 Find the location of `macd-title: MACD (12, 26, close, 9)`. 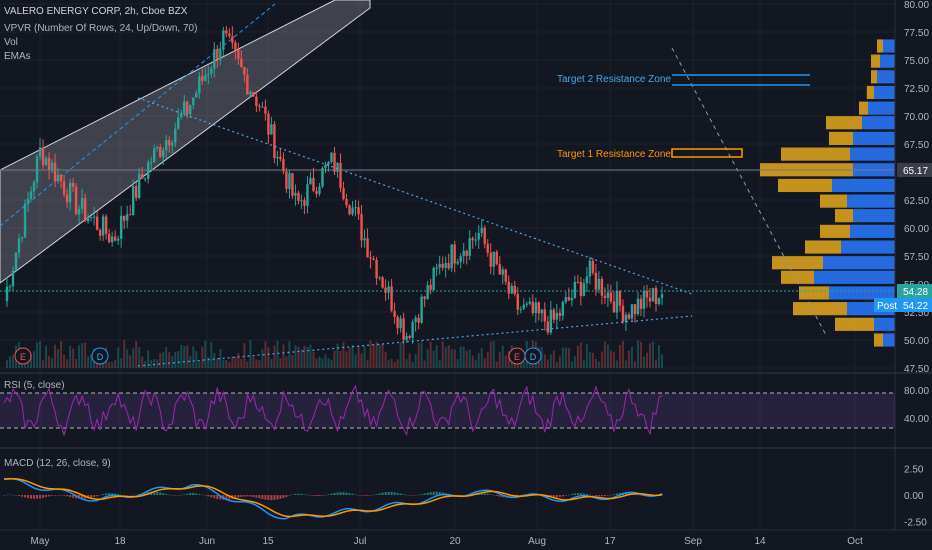

macd-title: MACD (12, 26, close, 9) is located at coordinates (57, 463).